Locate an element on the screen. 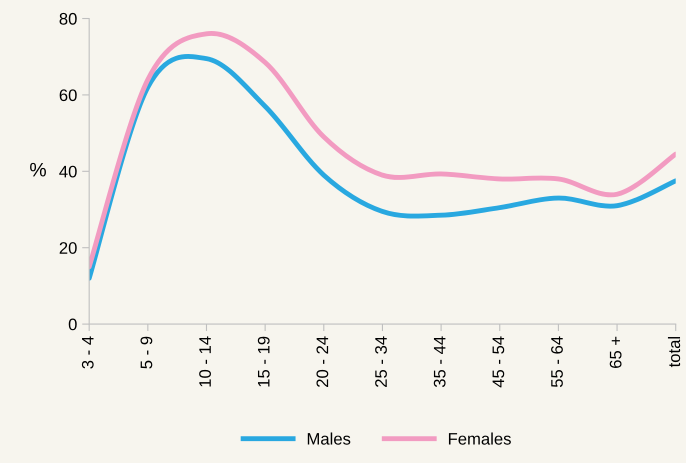 Image resolution: width=686 pixels, height=463 pixels. x-tick-label: 10 - 14 is located at coordinates (205, 361).